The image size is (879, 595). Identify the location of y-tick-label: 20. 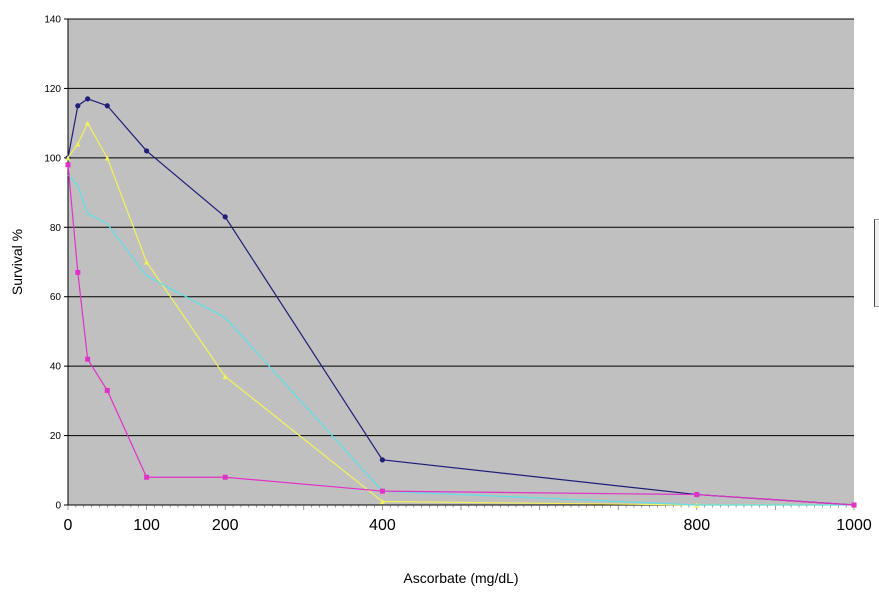
(56, 436).